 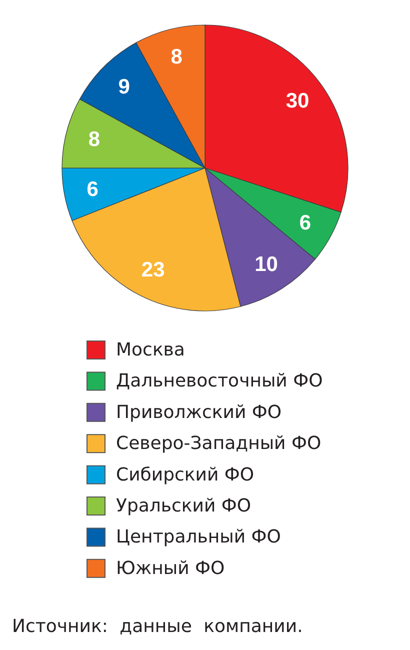 What do you see at coordinates (219, 381) in the screenshot?
I see `legend-label: Дальневосточный ФО` at bounding box center [219, 381].